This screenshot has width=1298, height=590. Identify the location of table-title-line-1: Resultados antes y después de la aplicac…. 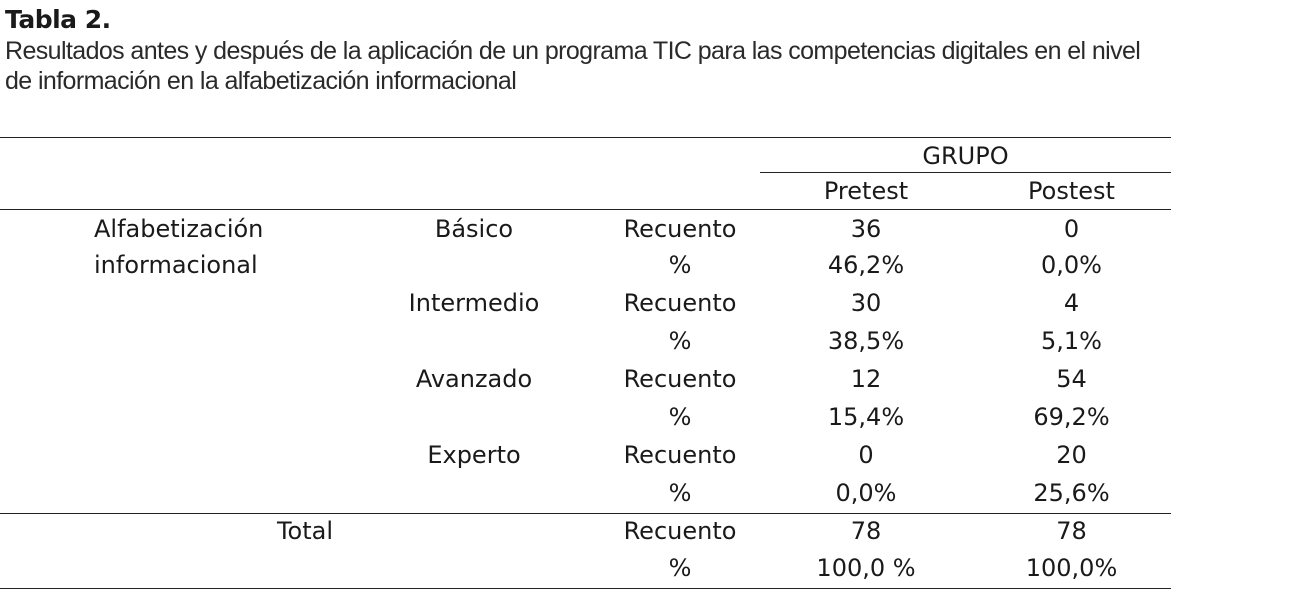
(573, 51).